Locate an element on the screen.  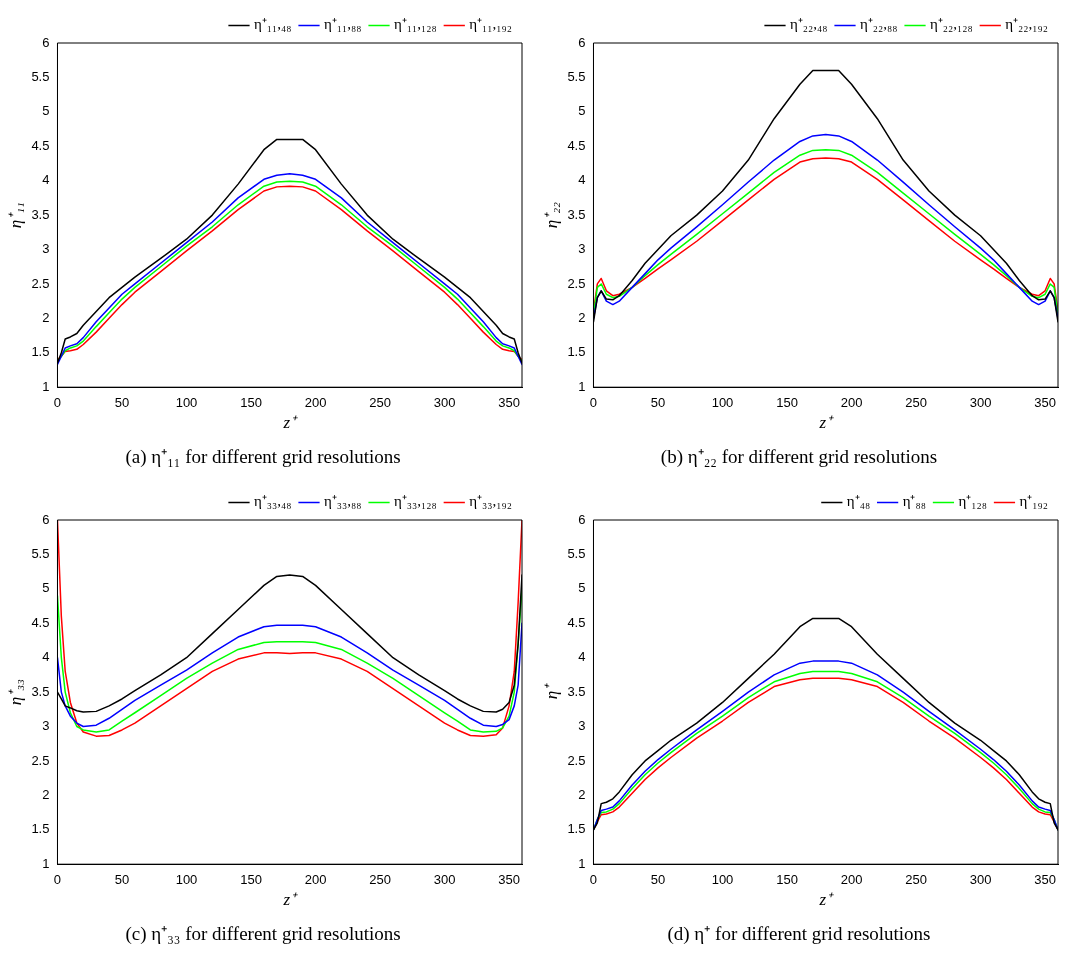
legend-label: η⁺₈₈ is located at coordinates (914, 501).